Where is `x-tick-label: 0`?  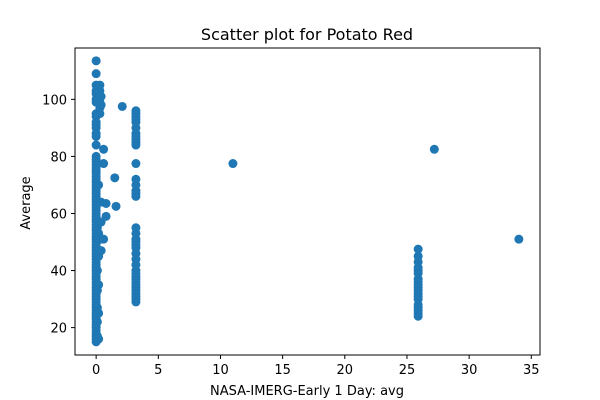
x-tick-label: 0 is located at coordinates (96, 370).